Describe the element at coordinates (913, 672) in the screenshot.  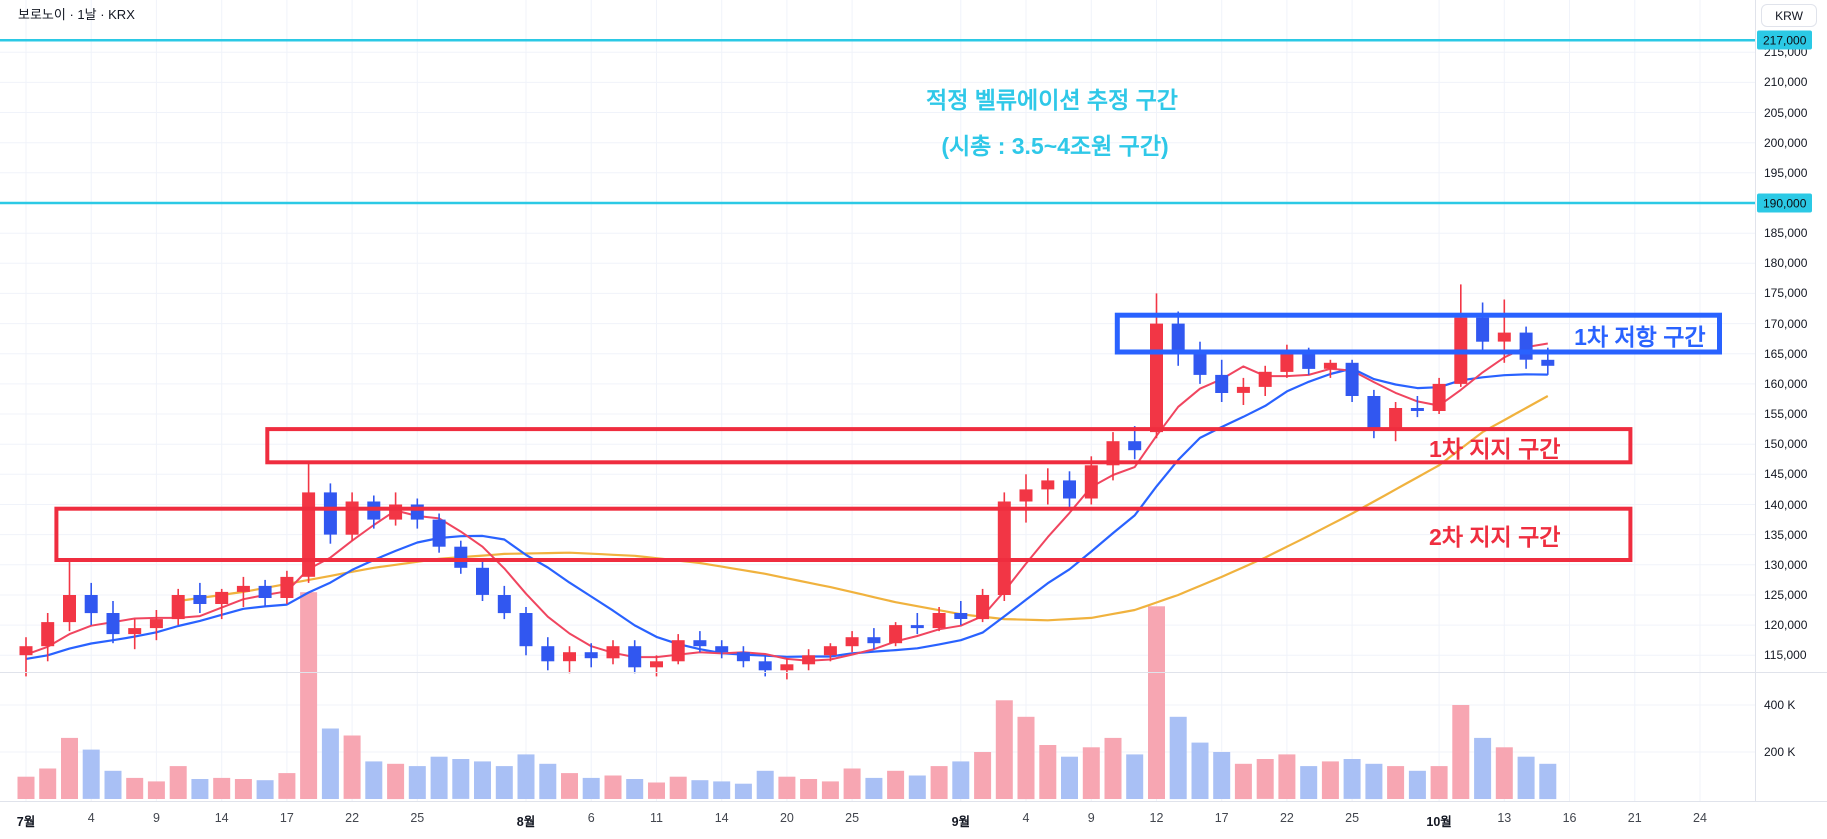
I see `pane-separator` at that location.